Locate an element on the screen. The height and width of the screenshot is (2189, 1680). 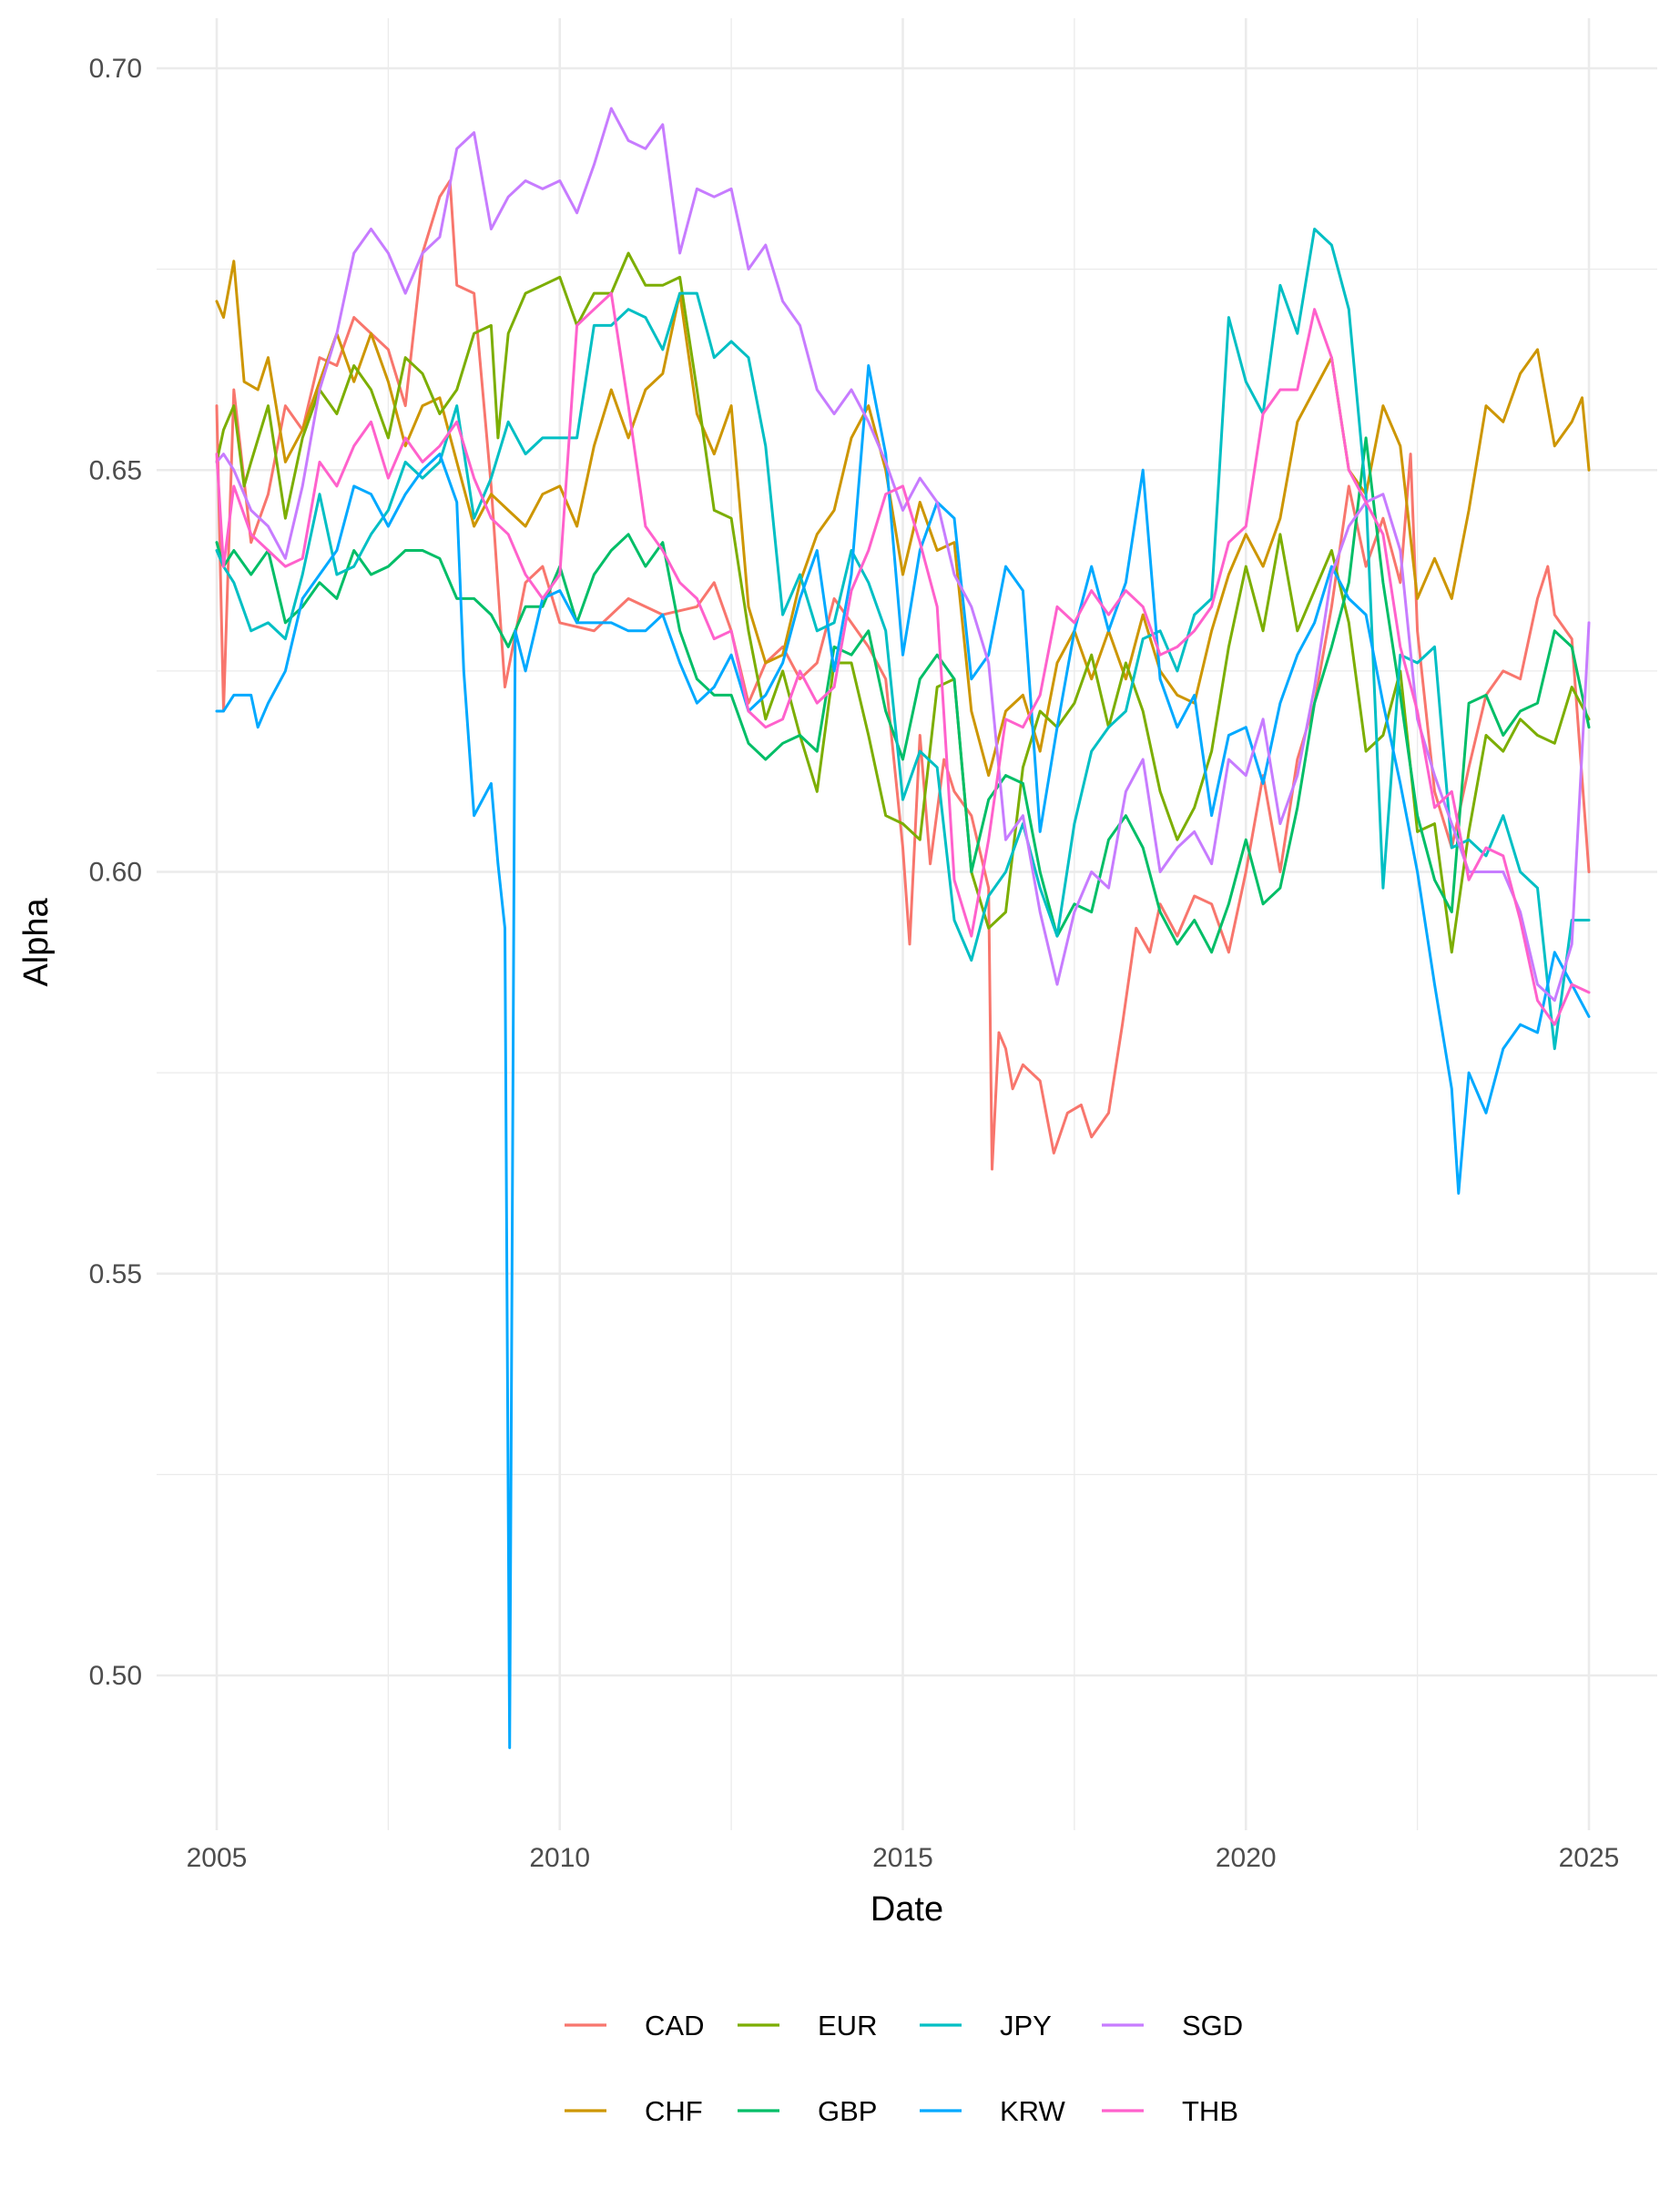
x-tick-label: 2025 is located at coordinates (1589, 1858).